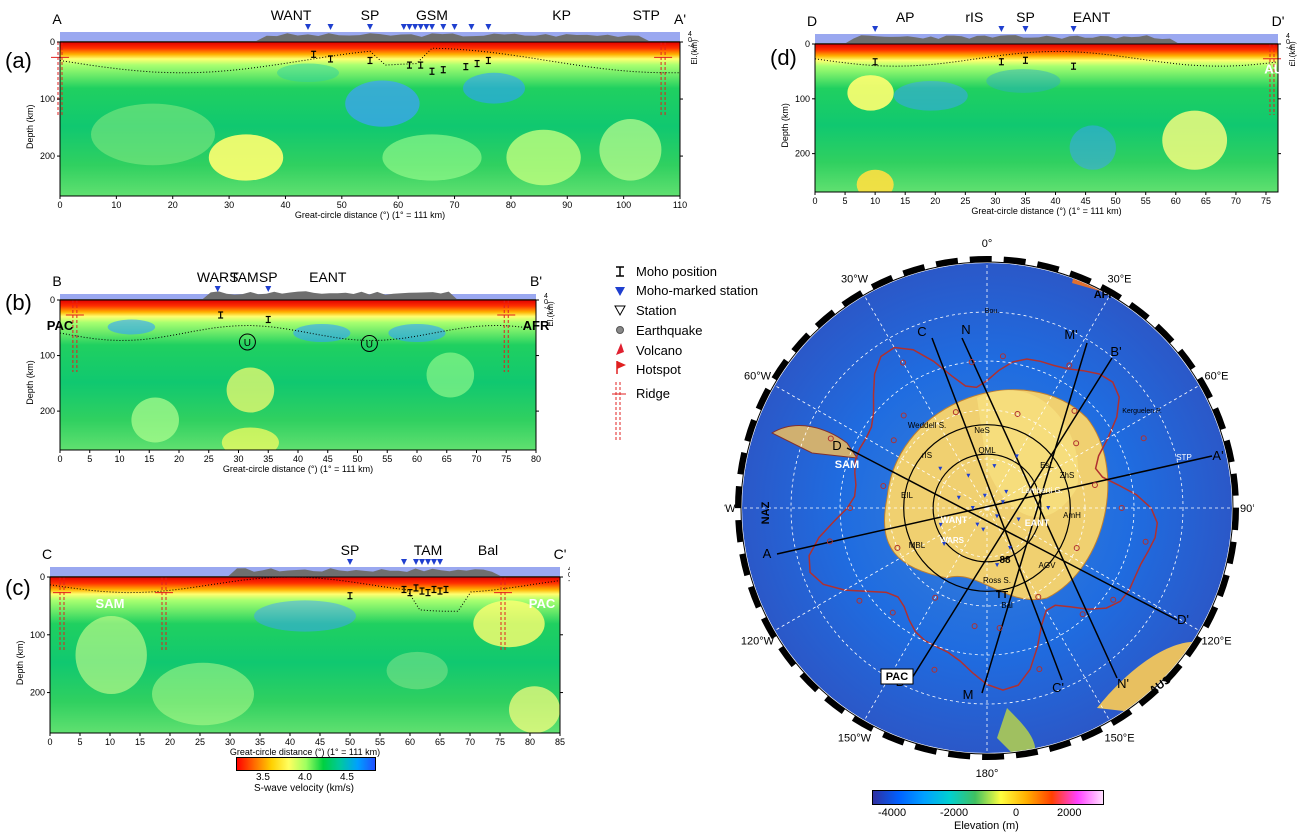 The image size is (1302, 837). I want to click on x-tick-label: 50, so click(1116, 201).